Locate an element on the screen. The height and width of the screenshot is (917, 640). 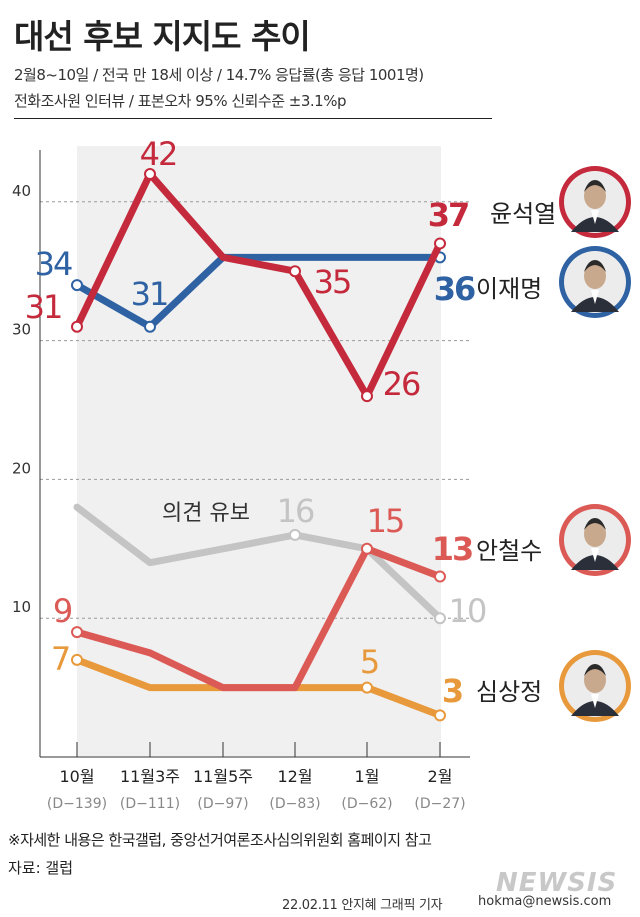
data-label-의견-유보: 16 is located at coordinates (295, 511).